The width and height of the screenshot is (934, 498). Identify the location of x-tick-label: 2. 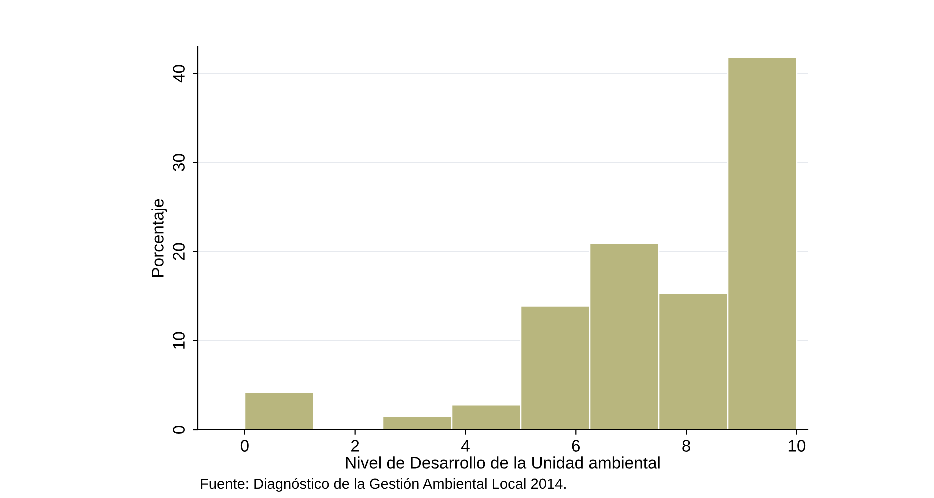
(356, 446).